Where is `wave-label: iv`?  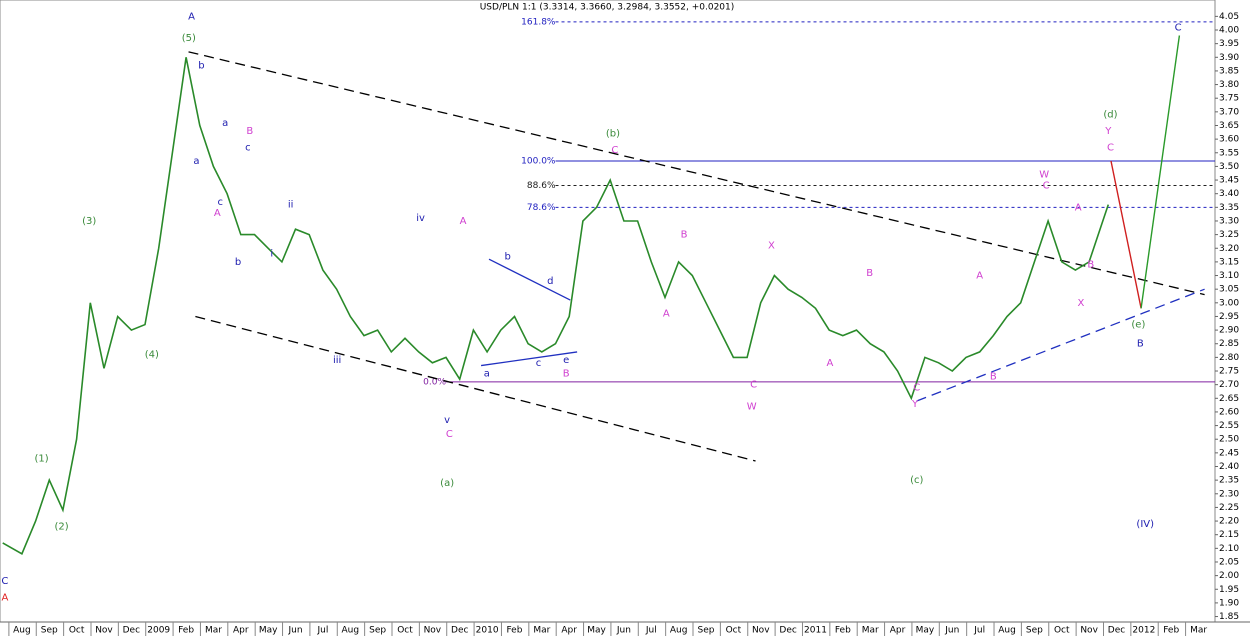 wave-label: iv is located at coordinates (420, 218).